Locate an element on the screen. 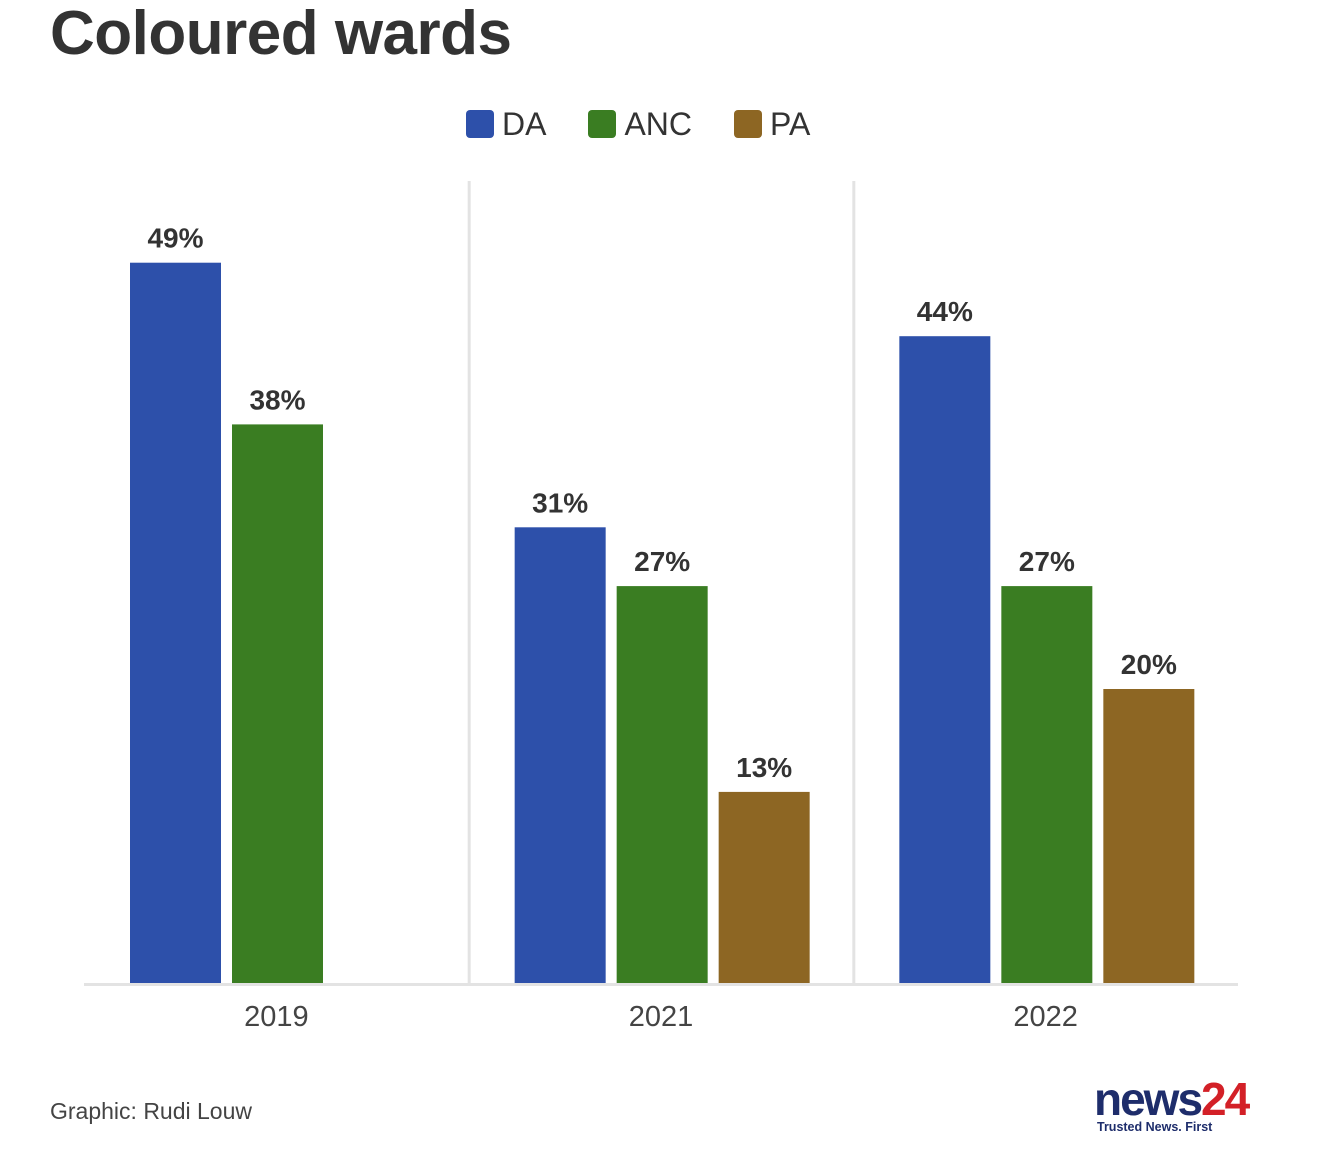 This screenshot has width=1322, height=1150. bar-anc-2019 is located at coordinates (277, 703).